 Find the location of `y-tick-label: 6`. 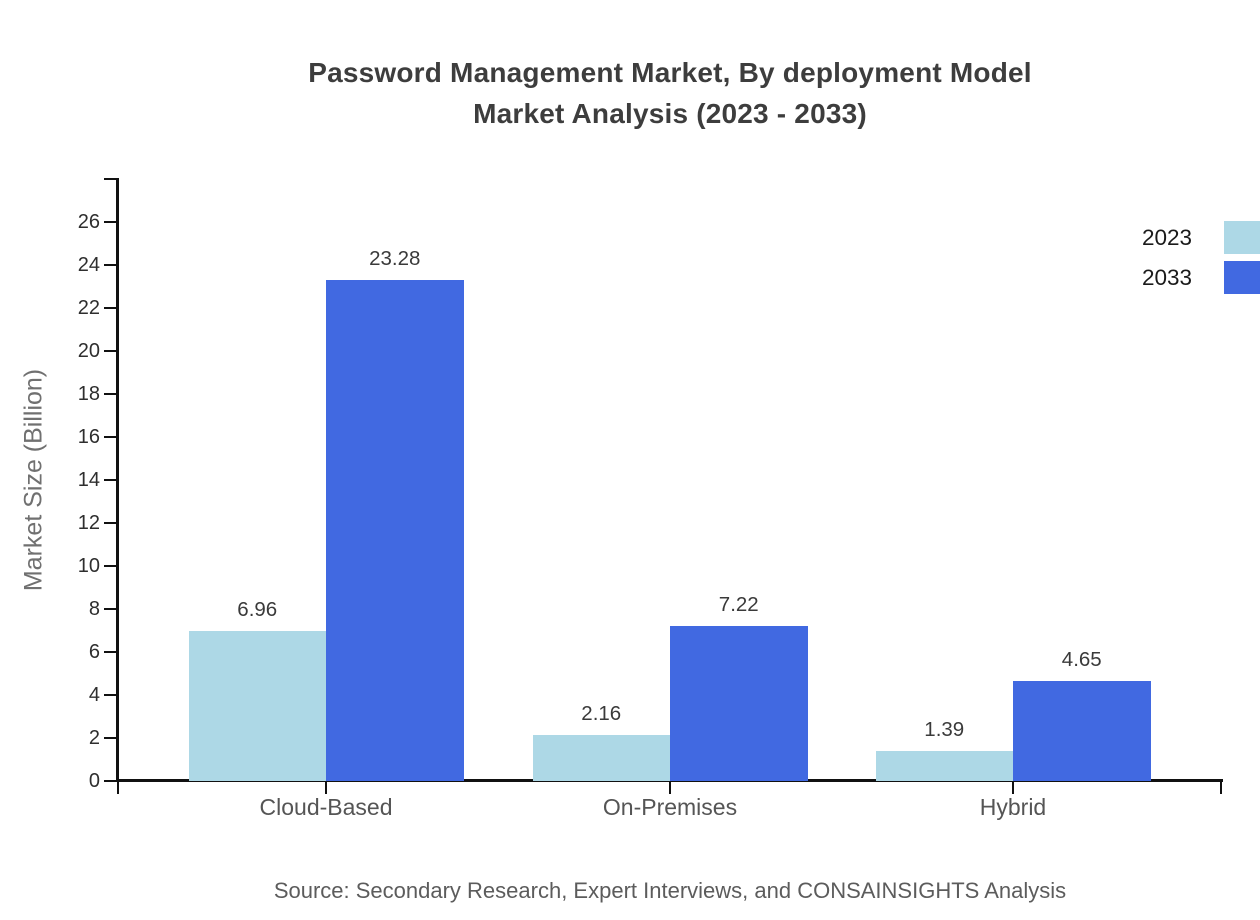

y-tick-label: 6 is located at coordinates (94, 652).